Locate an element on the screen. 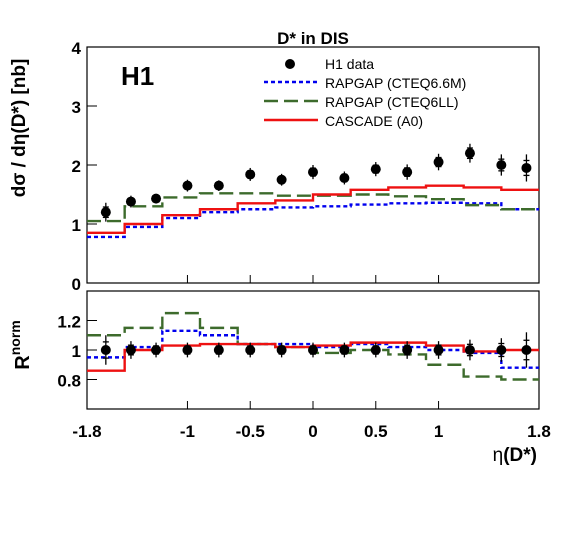 This screenshot has width=567, height=554. x-tick-label: 0.5 is located at coordinates (376, 431).